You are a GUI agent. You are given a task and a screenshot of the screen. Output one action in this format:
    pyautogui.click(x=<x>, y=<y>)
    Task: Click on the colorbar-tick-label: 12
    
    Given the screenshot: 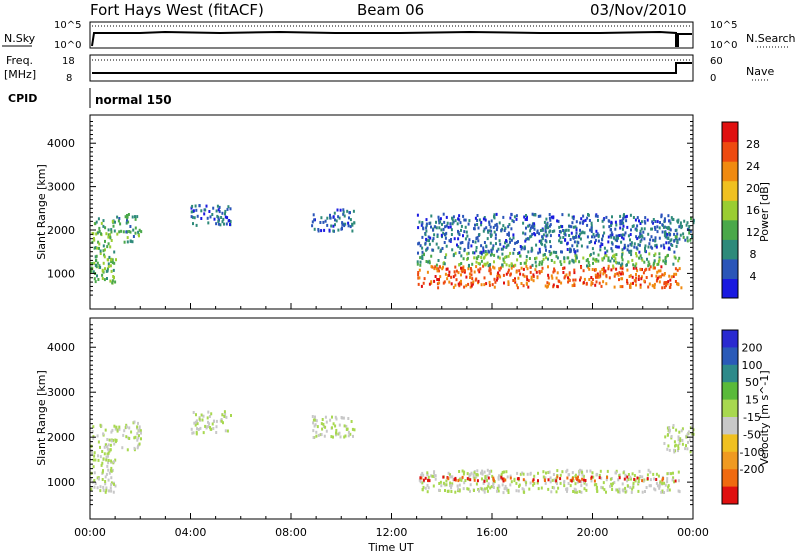 What is the action you would take?
    pyautogui.click(x=753, y=232)
    